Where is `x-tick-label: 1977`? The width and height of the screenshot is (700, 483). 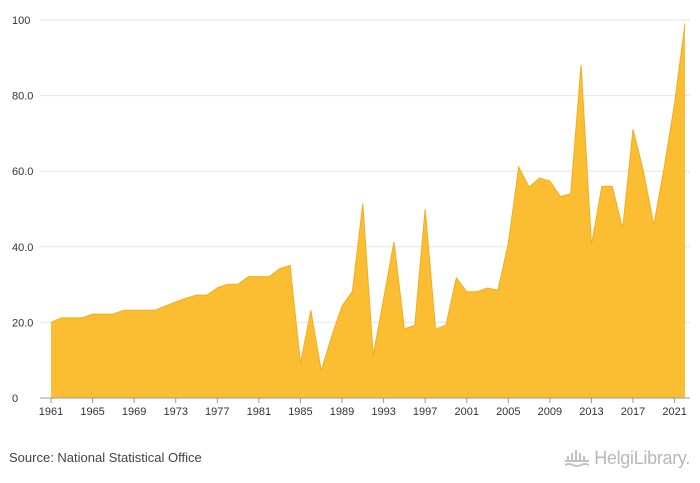 x-tick-label: 1977 is located at coordinates (217, 412).